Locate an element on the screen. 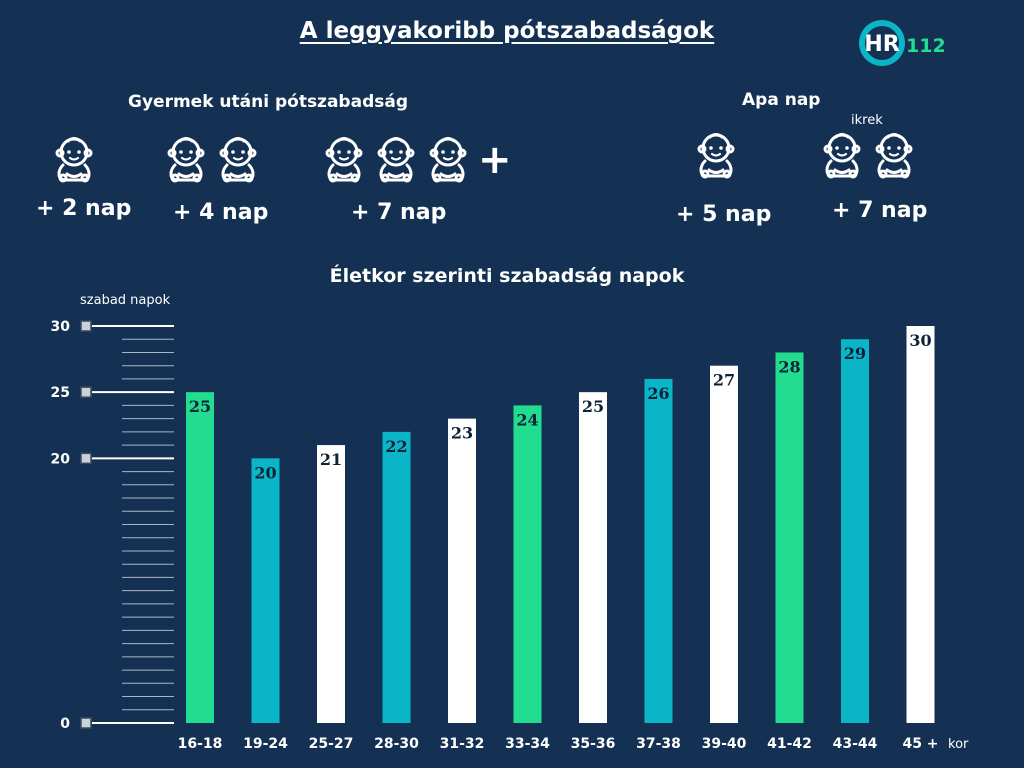  child-leave-label: Gyermek utáni pótszabadság is located at coordinates (268, 102).